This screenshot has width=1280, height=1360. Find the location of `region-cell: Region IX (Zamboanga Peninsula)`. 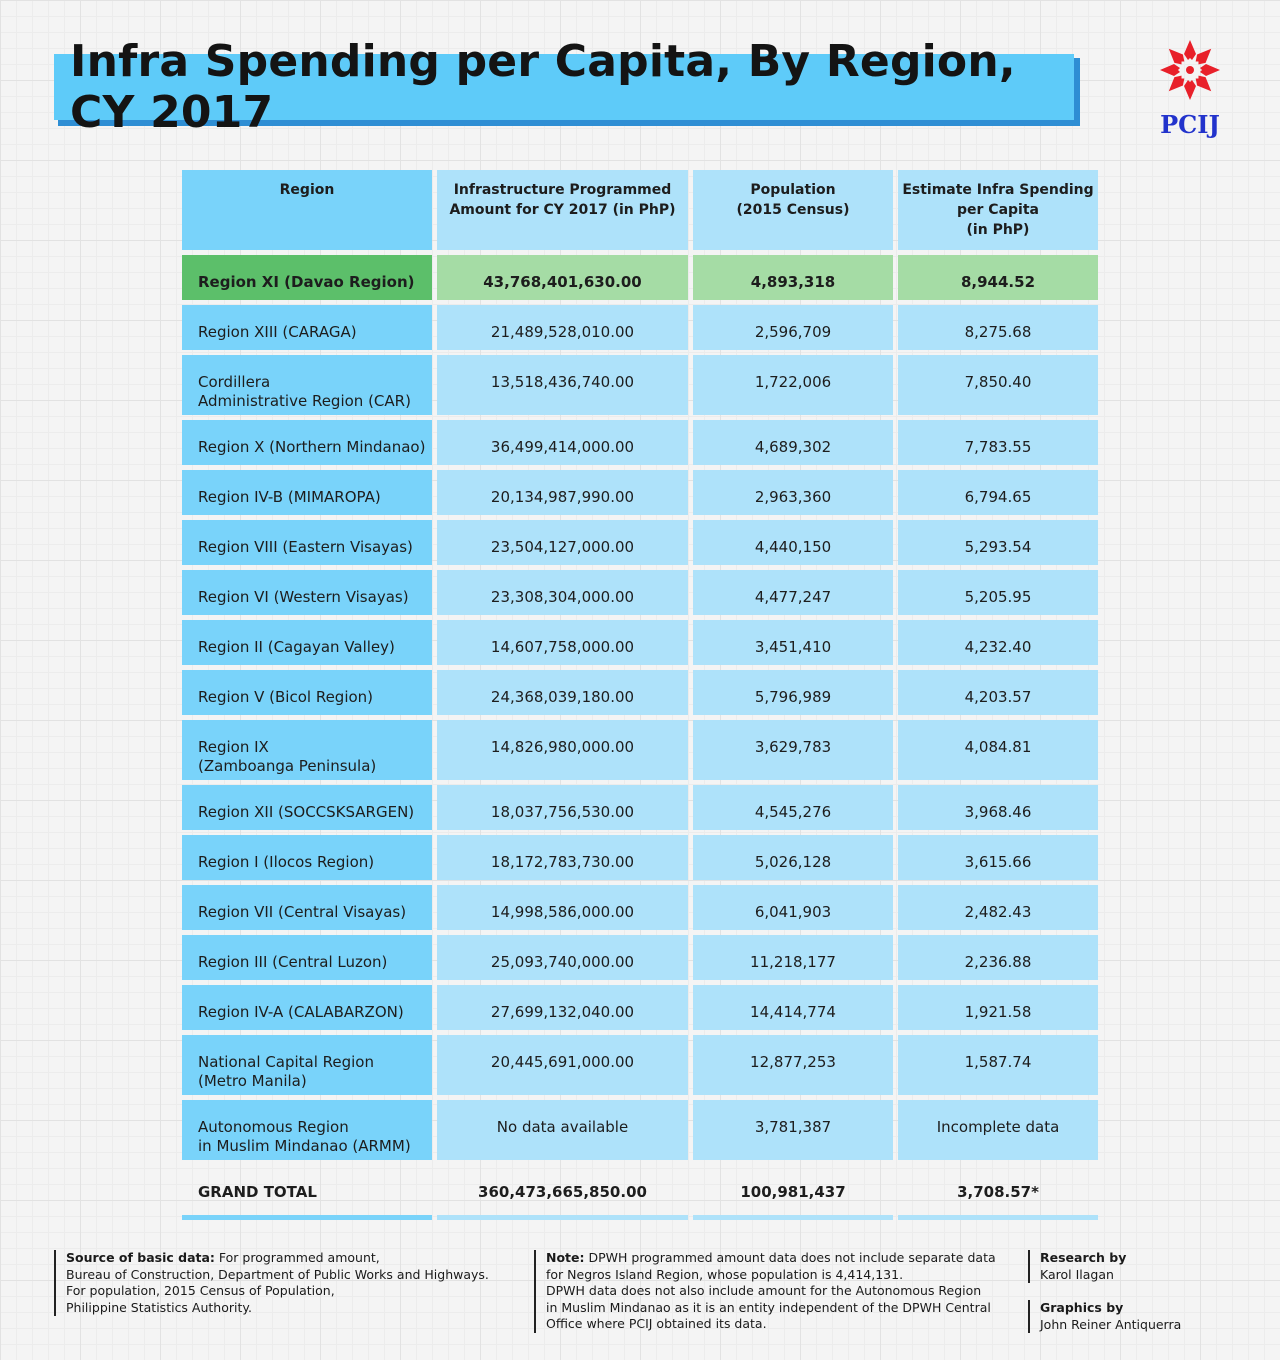

region-cell: Region IX (Zamboanga Peninsula) is located at coordinates (307, 750).